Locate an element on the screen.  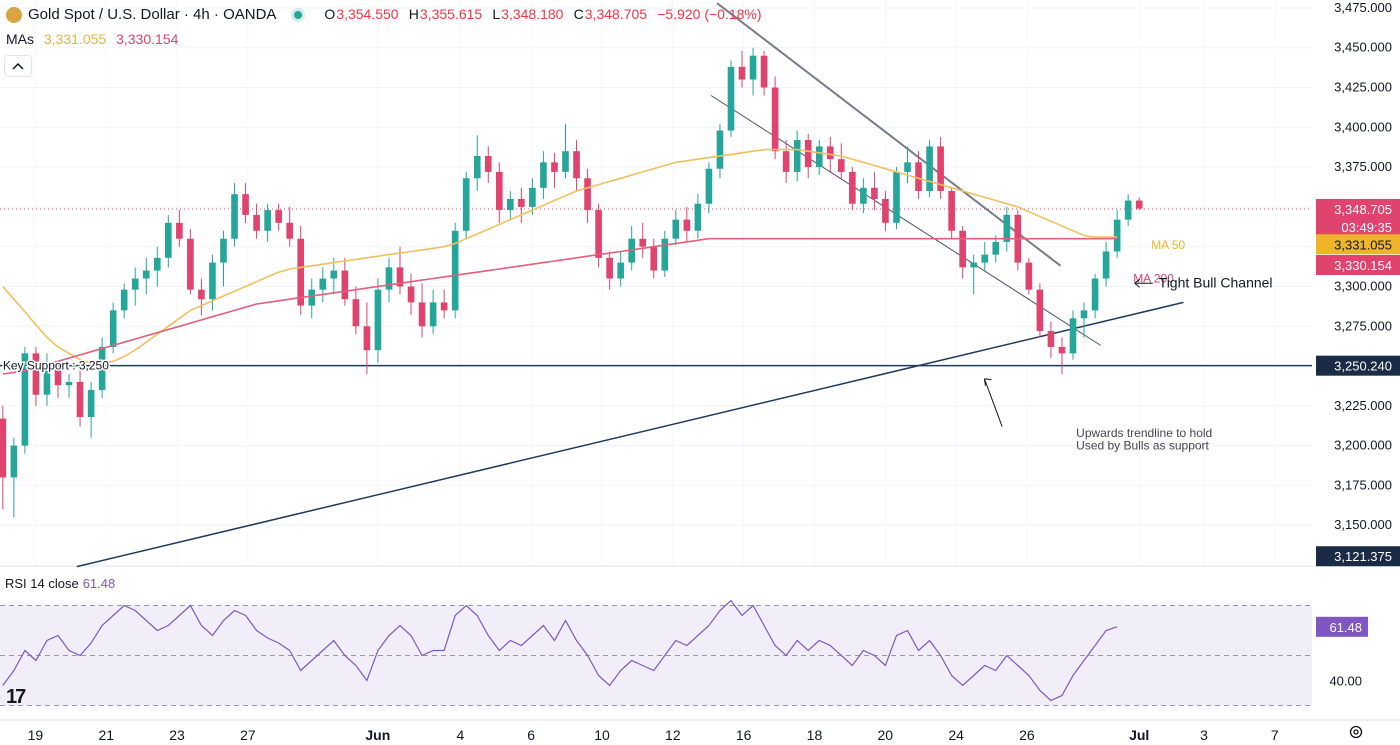
close-value: 3,348.705 is located at coordinates (616, 14).